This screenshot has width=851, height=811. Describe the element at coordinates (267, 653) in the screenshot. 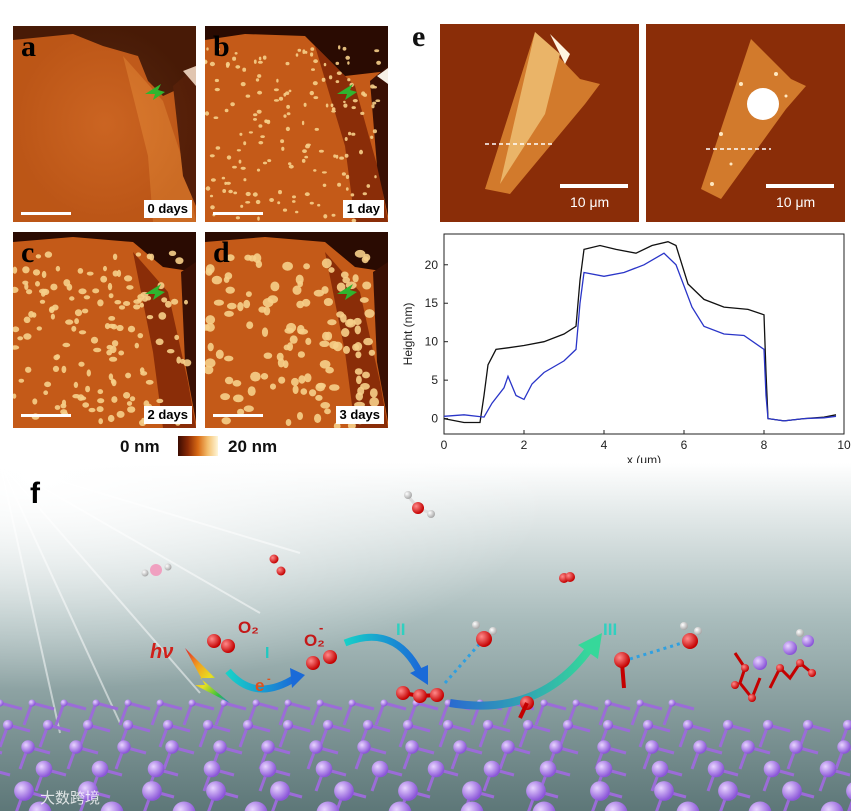

I see `svg-text: I` at that location.